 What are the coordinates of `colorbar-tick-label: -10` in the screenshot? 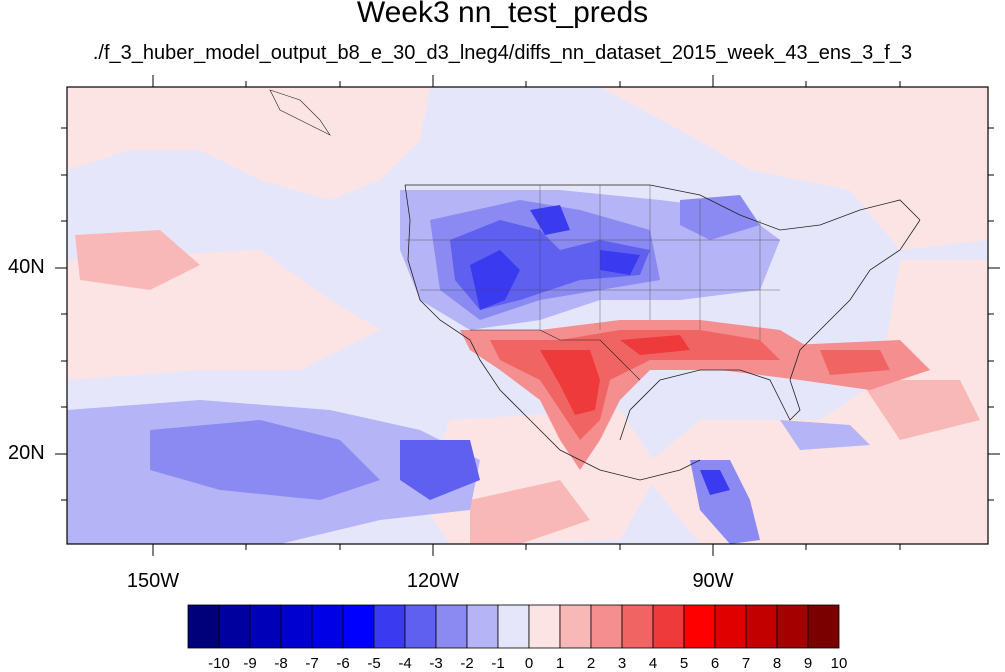 It's located at (219, 663).